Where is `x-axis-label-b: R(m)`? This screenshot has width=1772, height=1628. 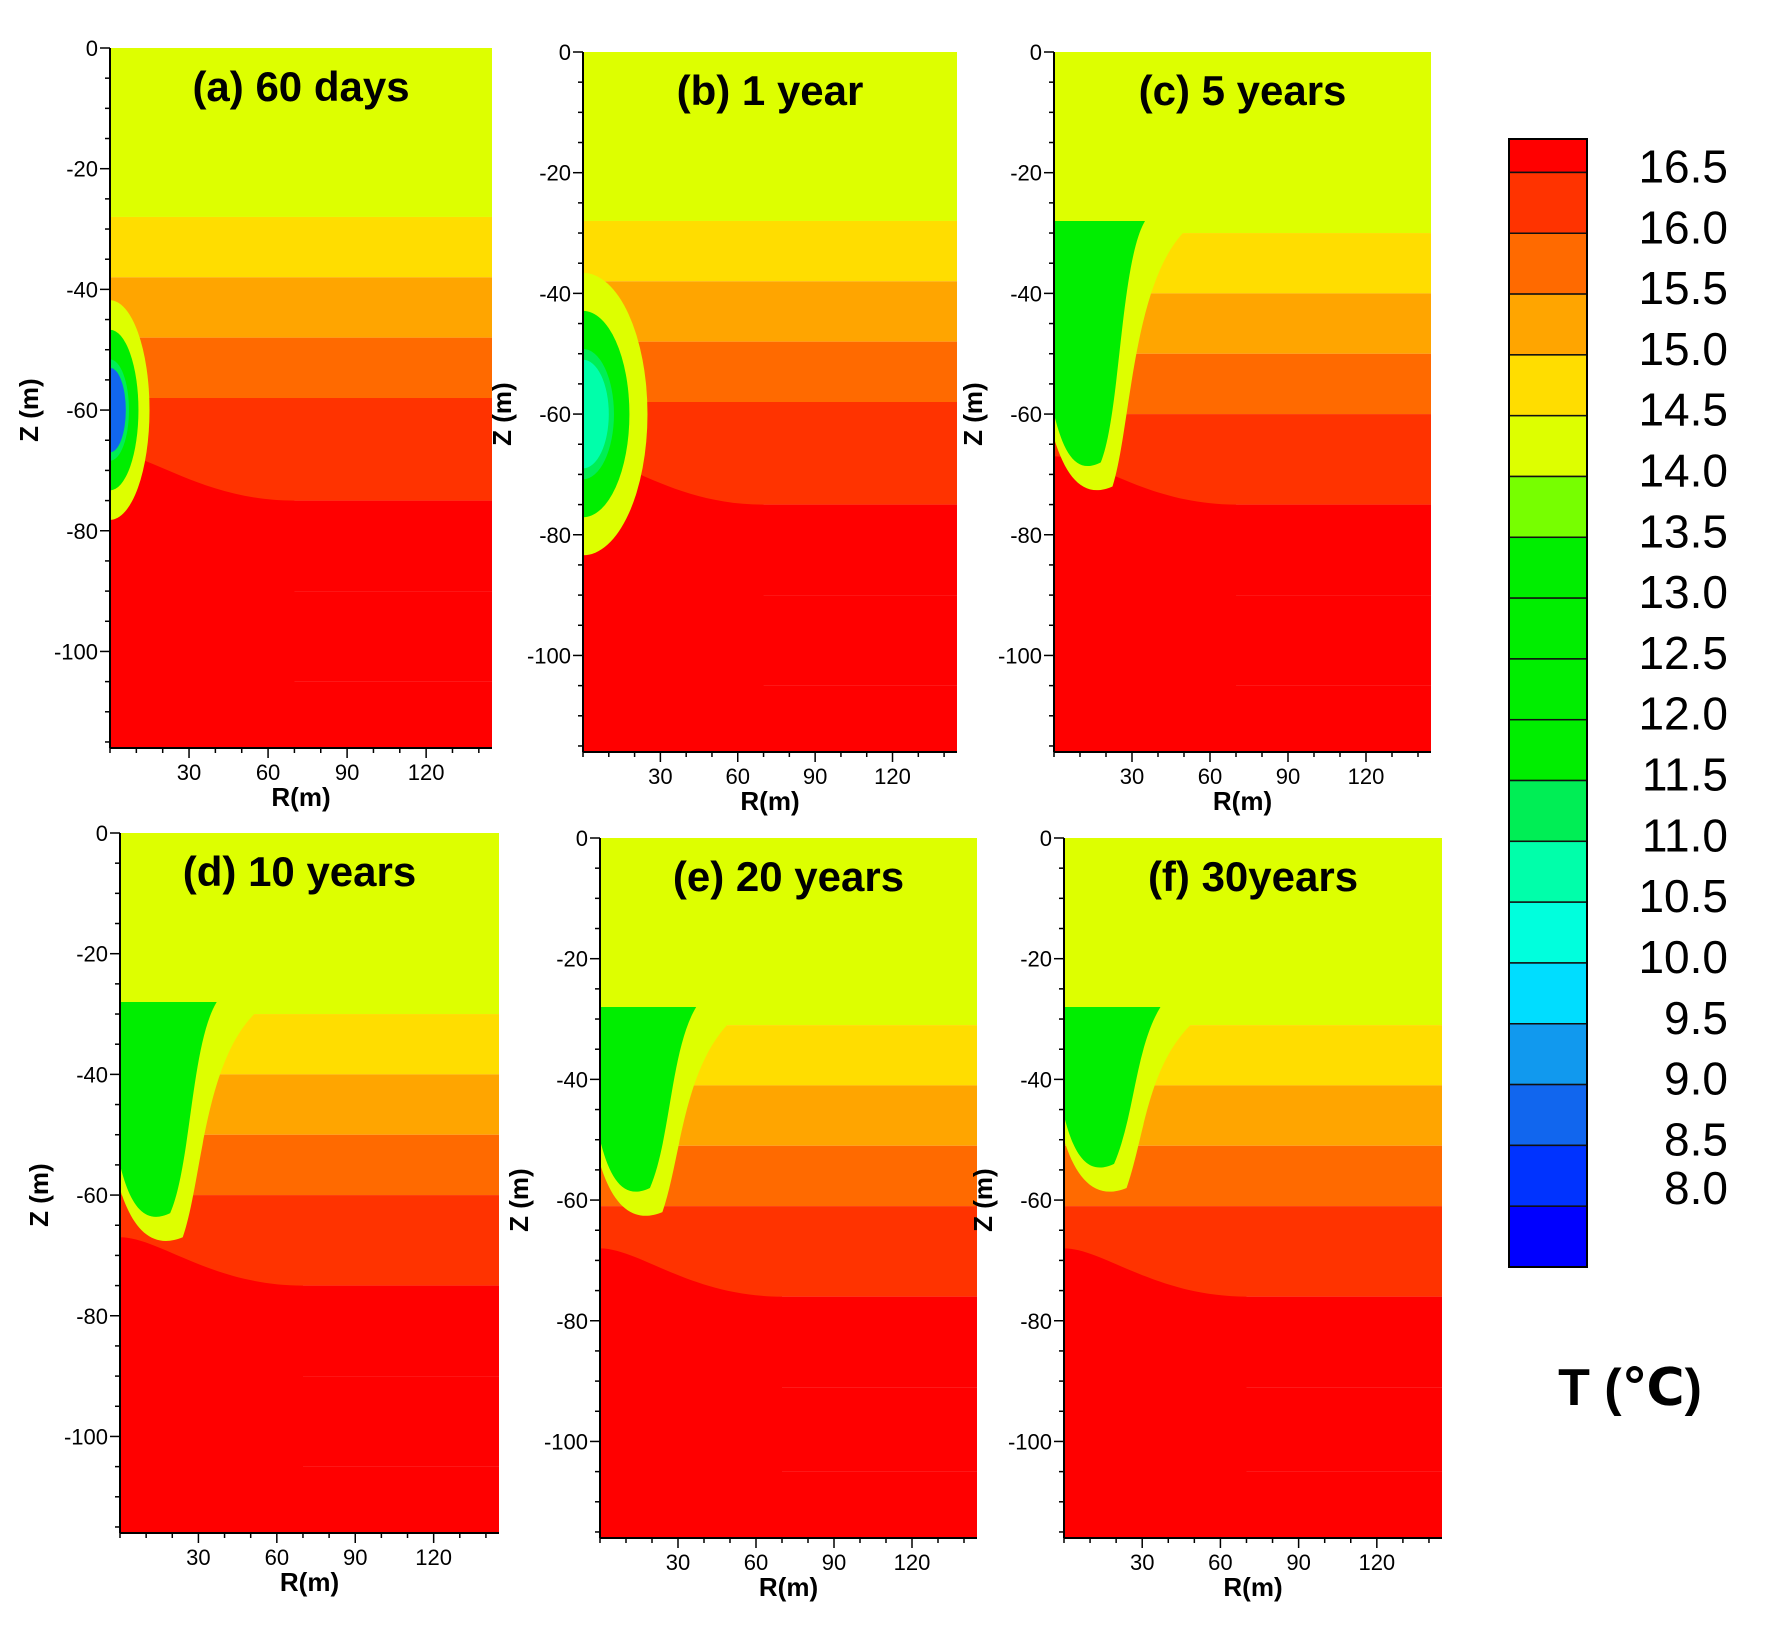 x-axis-label-b: R(m) is located at coordinates (769, 801).